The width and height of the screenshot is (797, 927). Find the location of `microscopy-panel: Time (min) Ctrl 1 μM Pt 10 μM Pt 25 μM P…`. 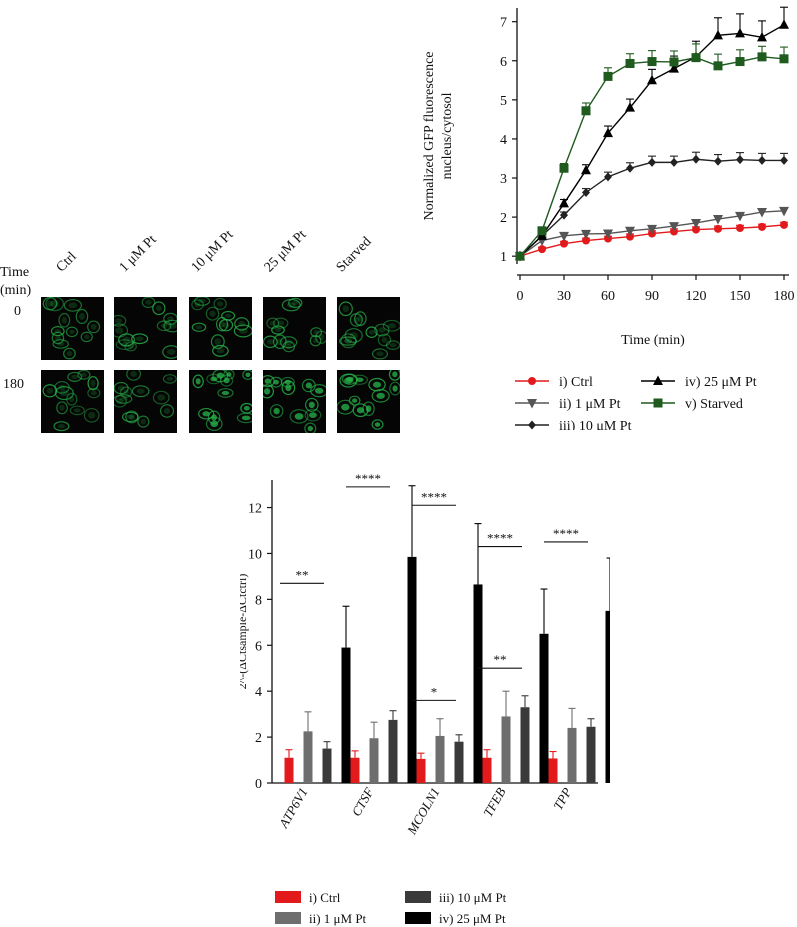

microscopy-panel: Time (min) Ctrl 1 μM Pt 10 μM Pt 25 μM P… is located at coordinates (205, 333).